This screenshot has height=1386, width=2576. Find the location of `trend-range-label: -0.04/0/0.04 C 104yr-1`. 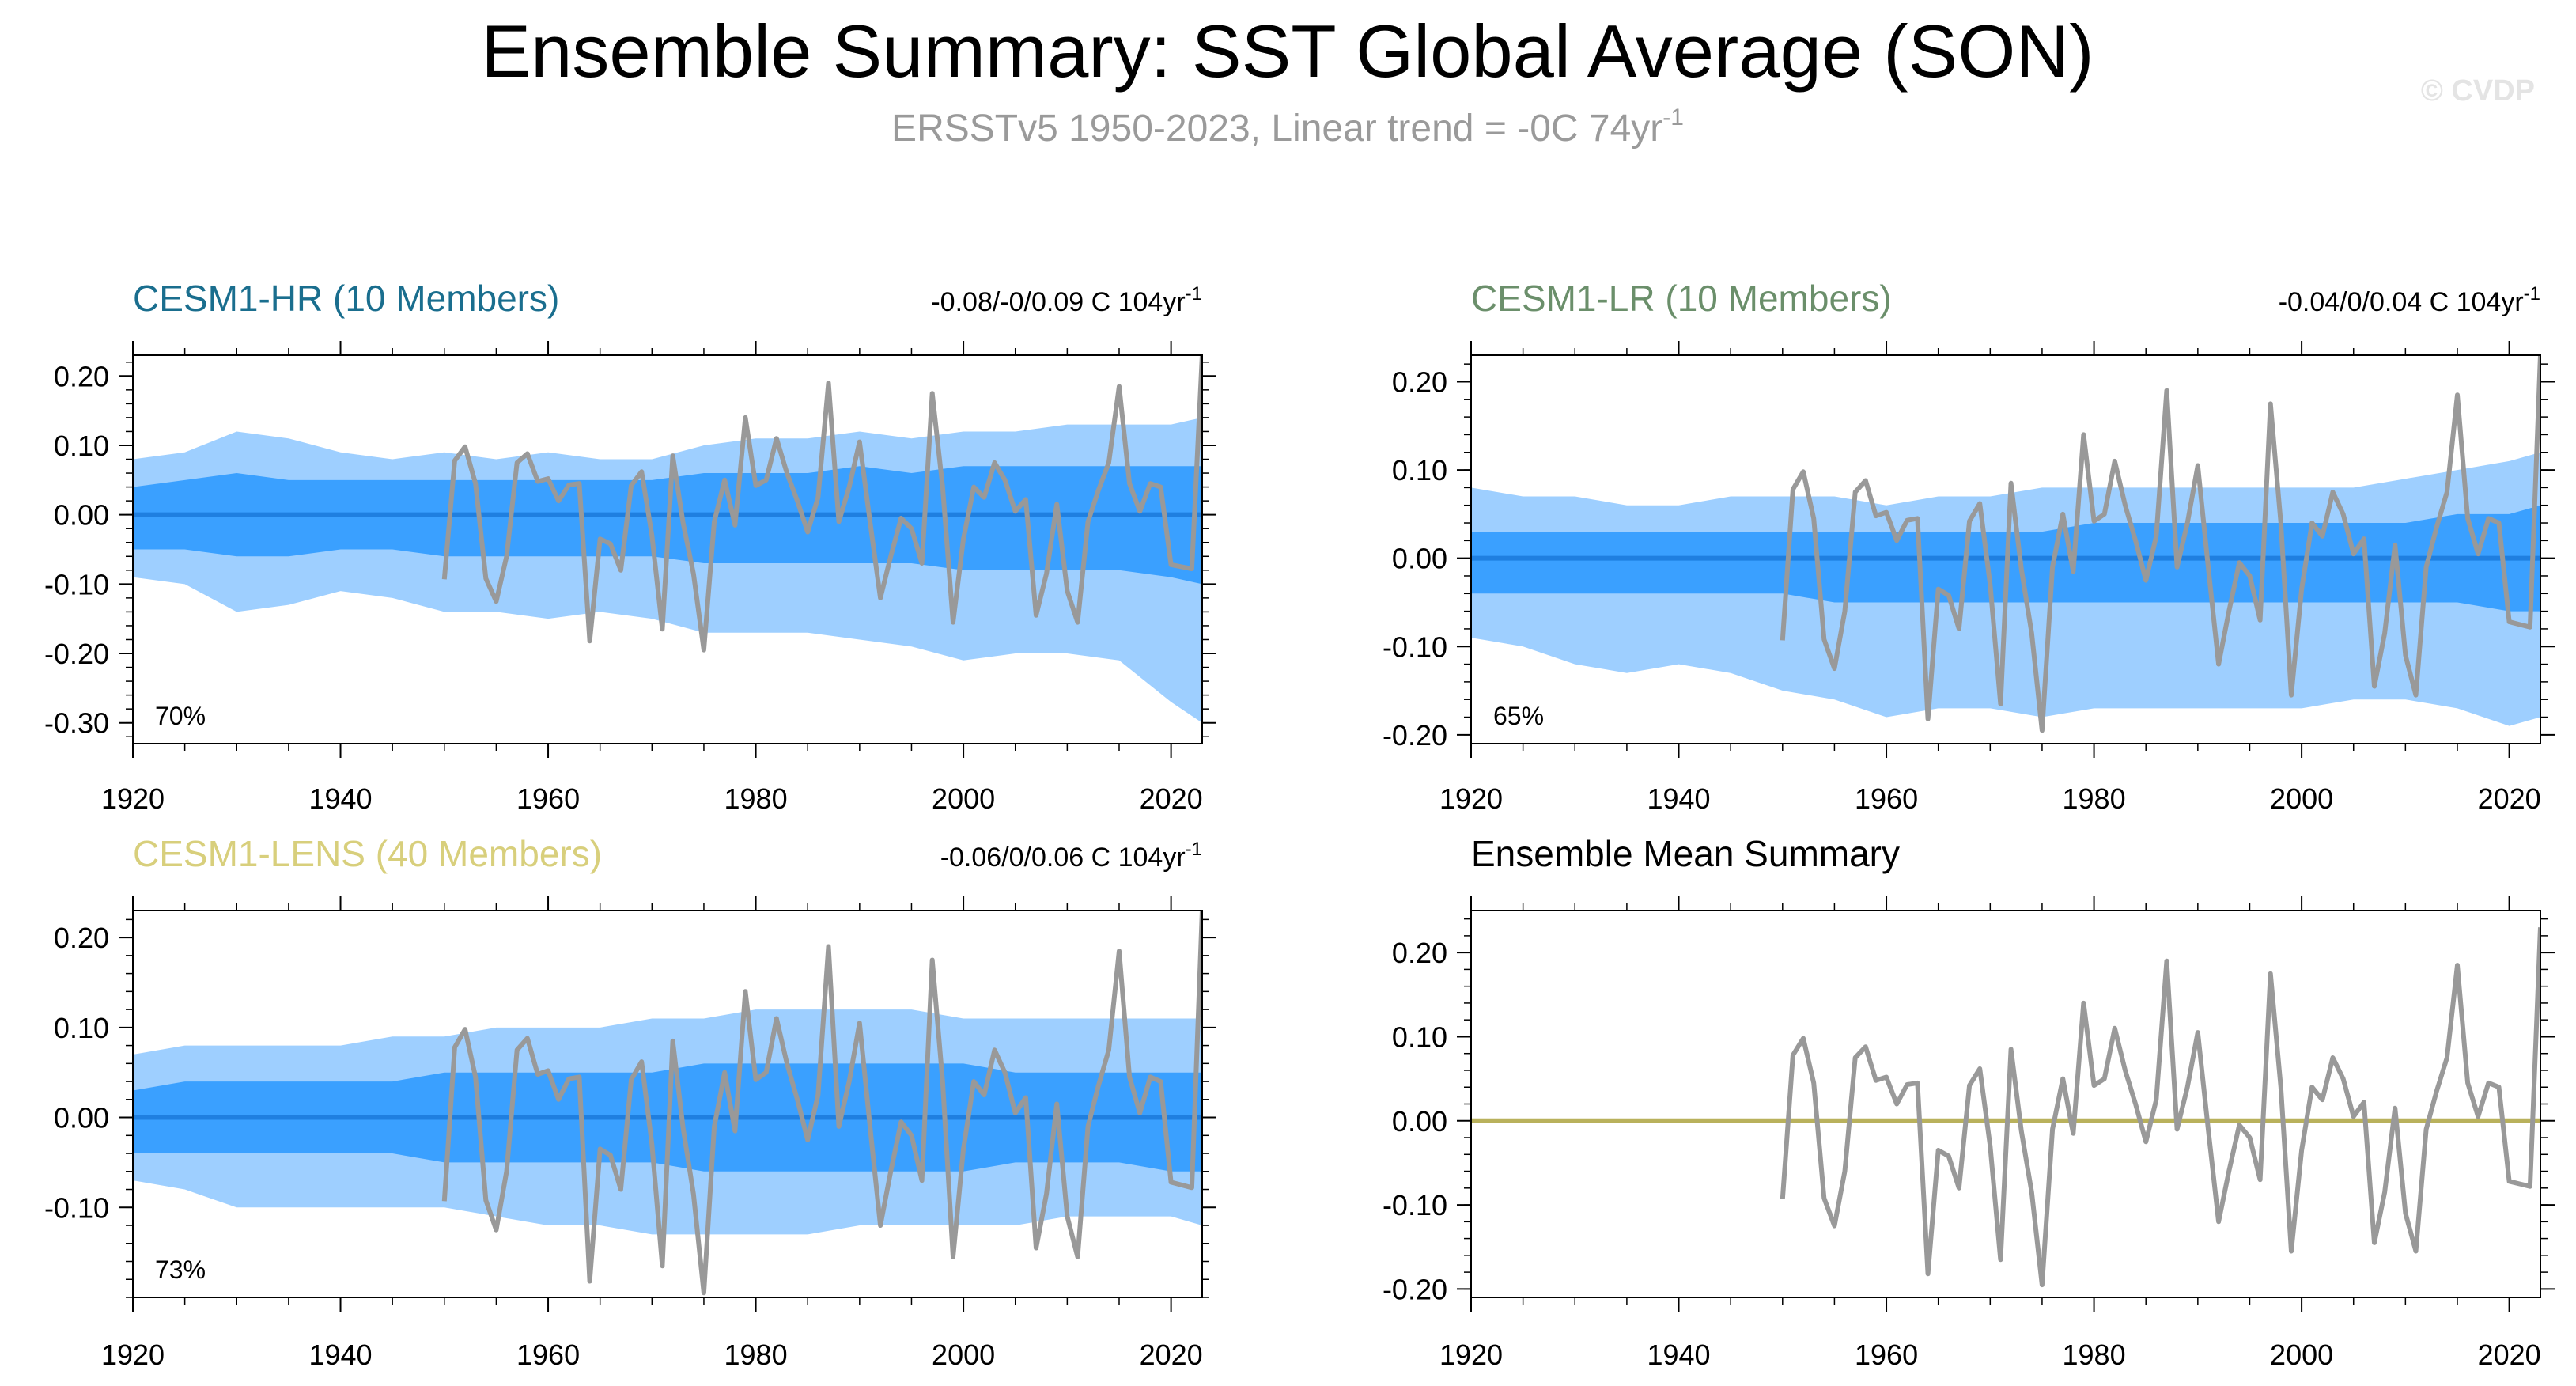

trend-range-label: -0.04/0/0.04 C 104yr-1 is located at coordinates (2409, 300).